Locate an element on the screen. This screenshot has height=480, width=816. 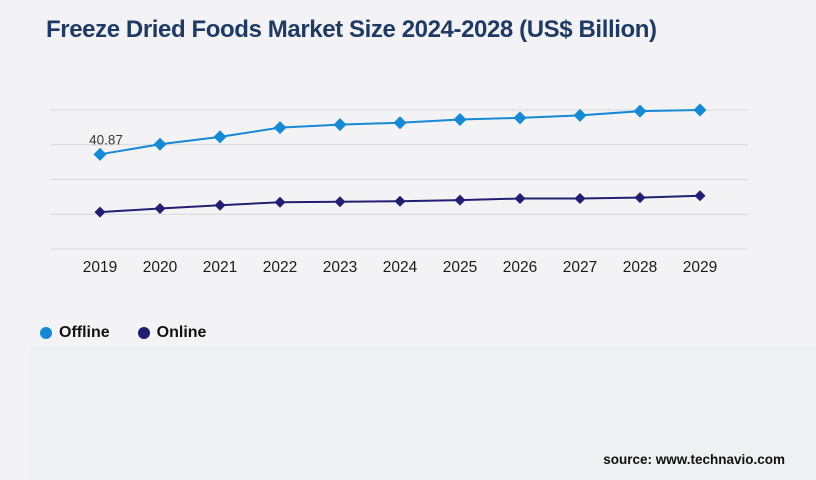
legend-item-online: Online is located at coordinates (172, 333).